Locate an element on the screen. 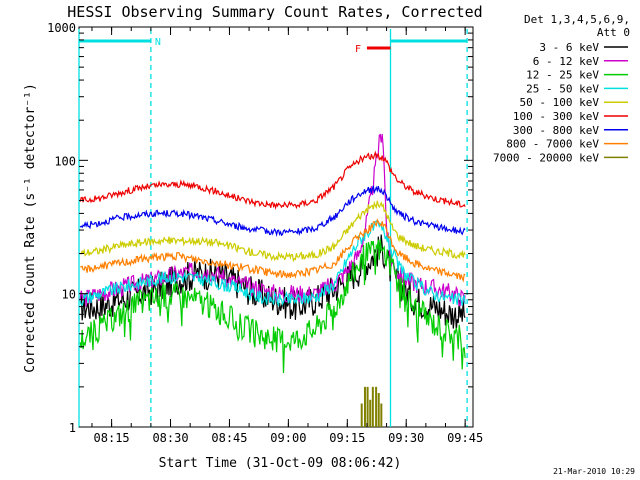  flag-bar-label: N is located at coordinates (158, 42).